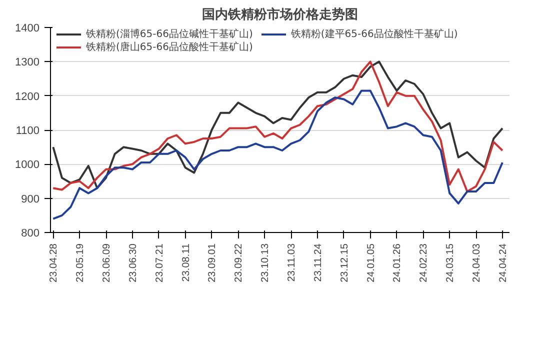  I want to click on x-tick-label: 24.04.24, so click(503, 262).